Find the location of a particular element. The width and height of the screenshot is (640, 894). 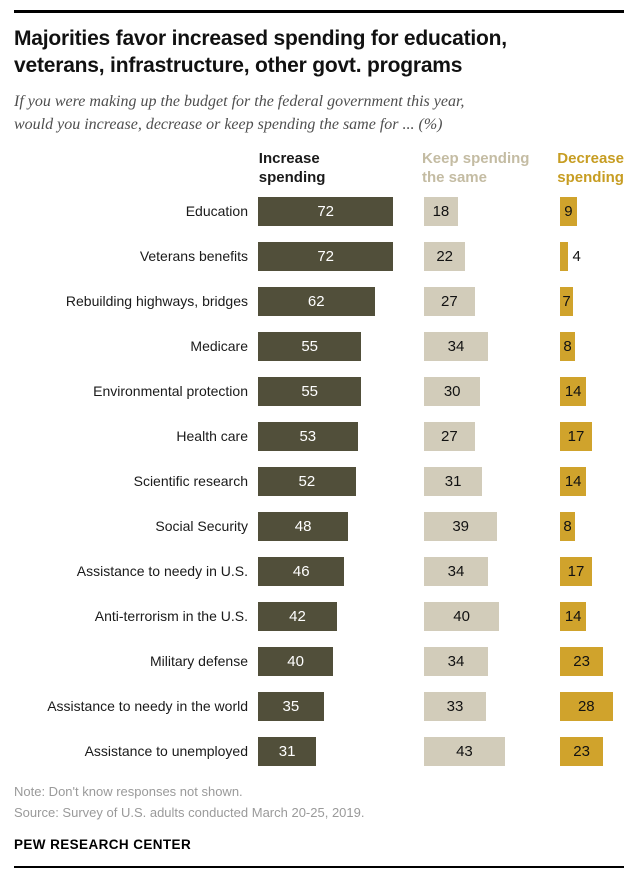

bottom-rule is located at coordinates (319, 866).